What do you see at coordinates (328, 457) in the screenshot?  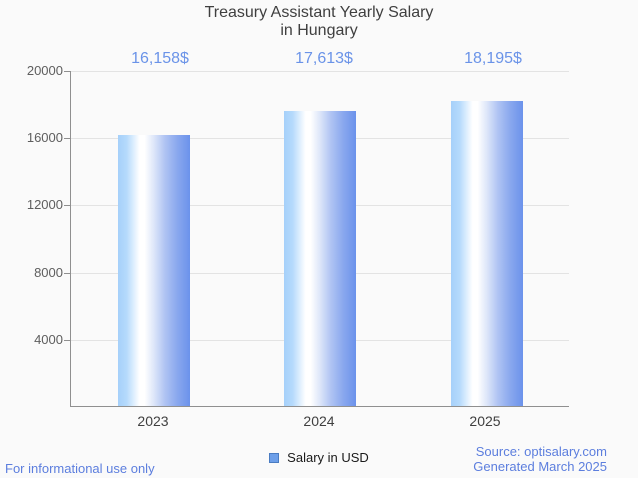 I see `legend-label: Salary in USD` at bounding box center [328, 457].